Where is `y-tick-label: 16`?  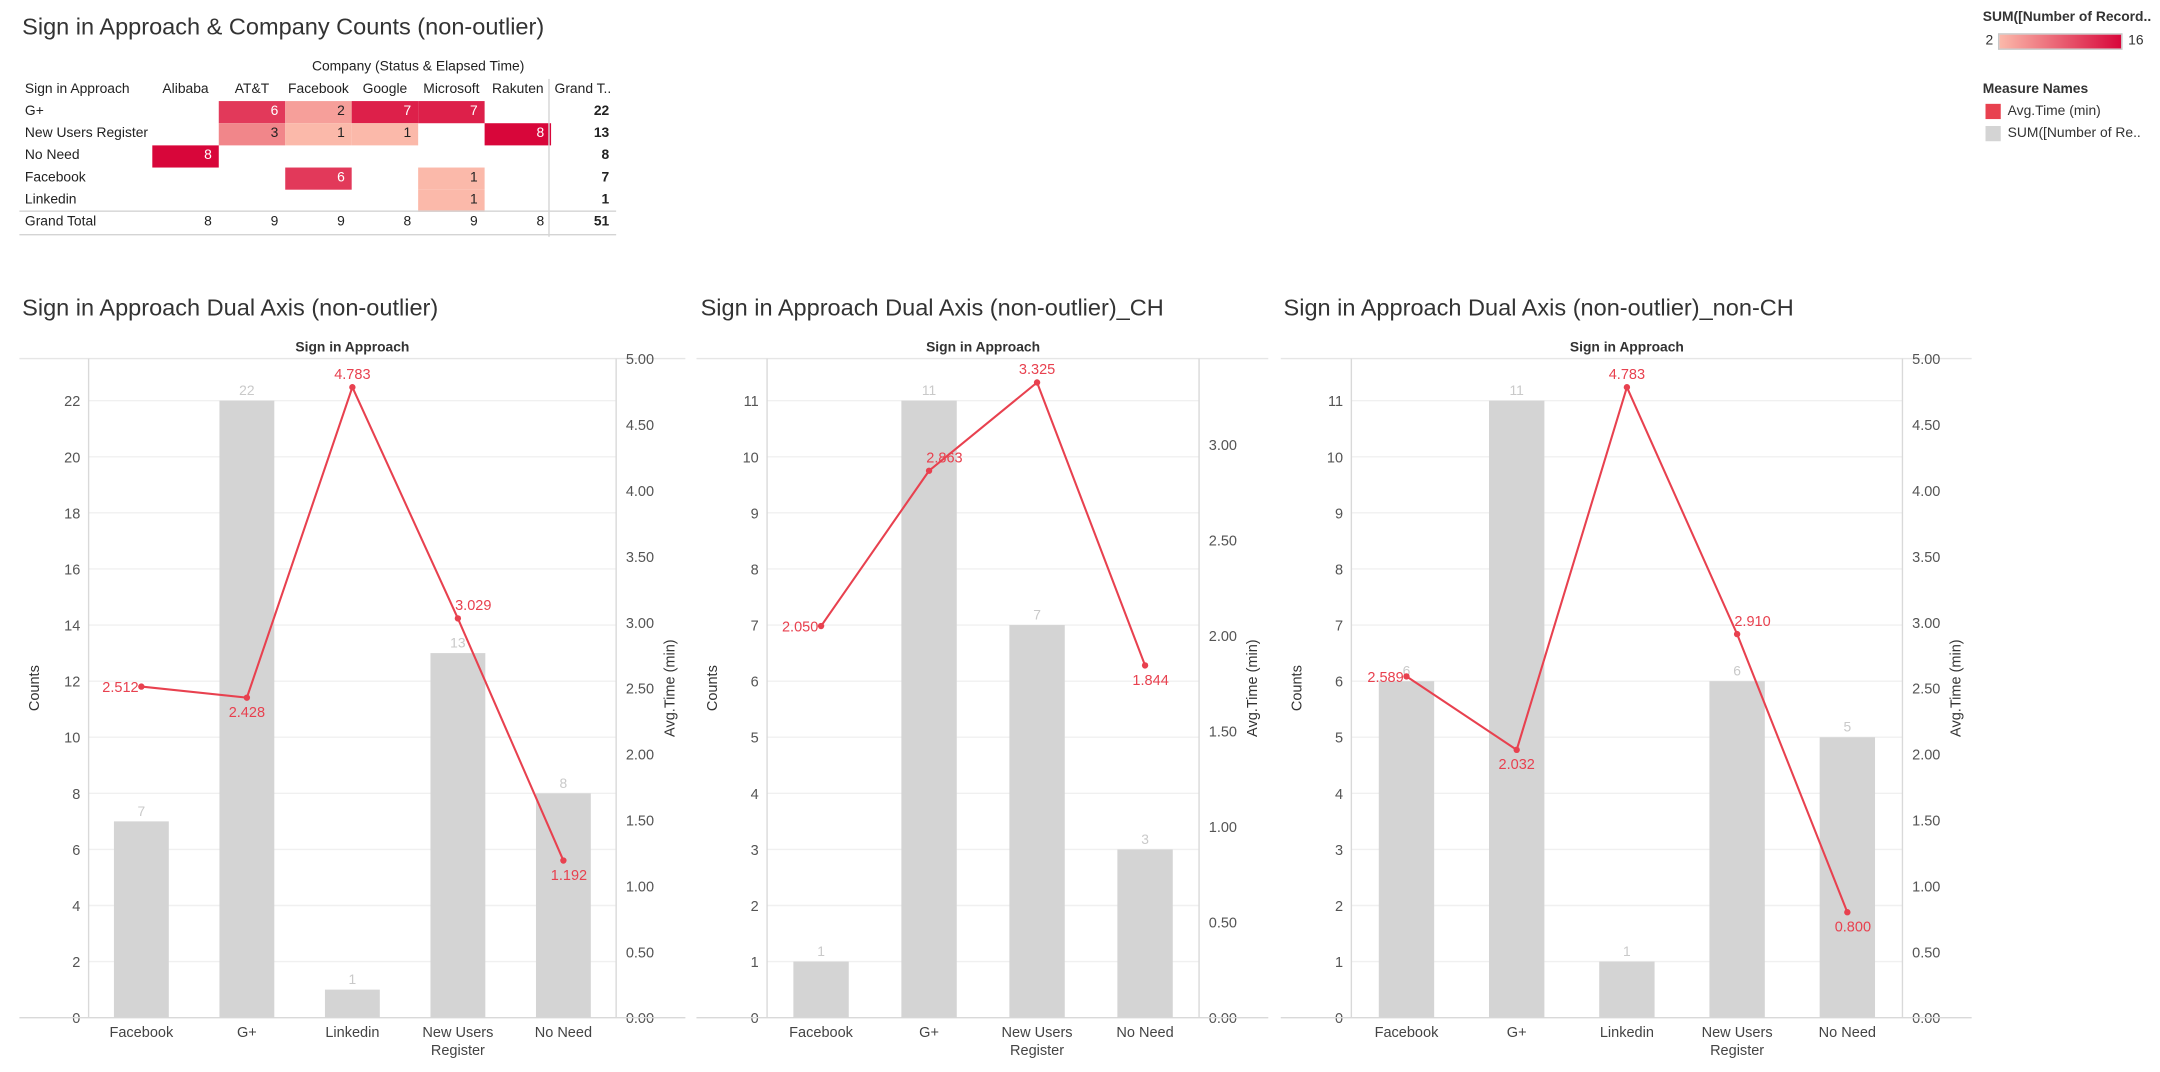 y-tick-label: 16 is located at coordinates (72, 570).